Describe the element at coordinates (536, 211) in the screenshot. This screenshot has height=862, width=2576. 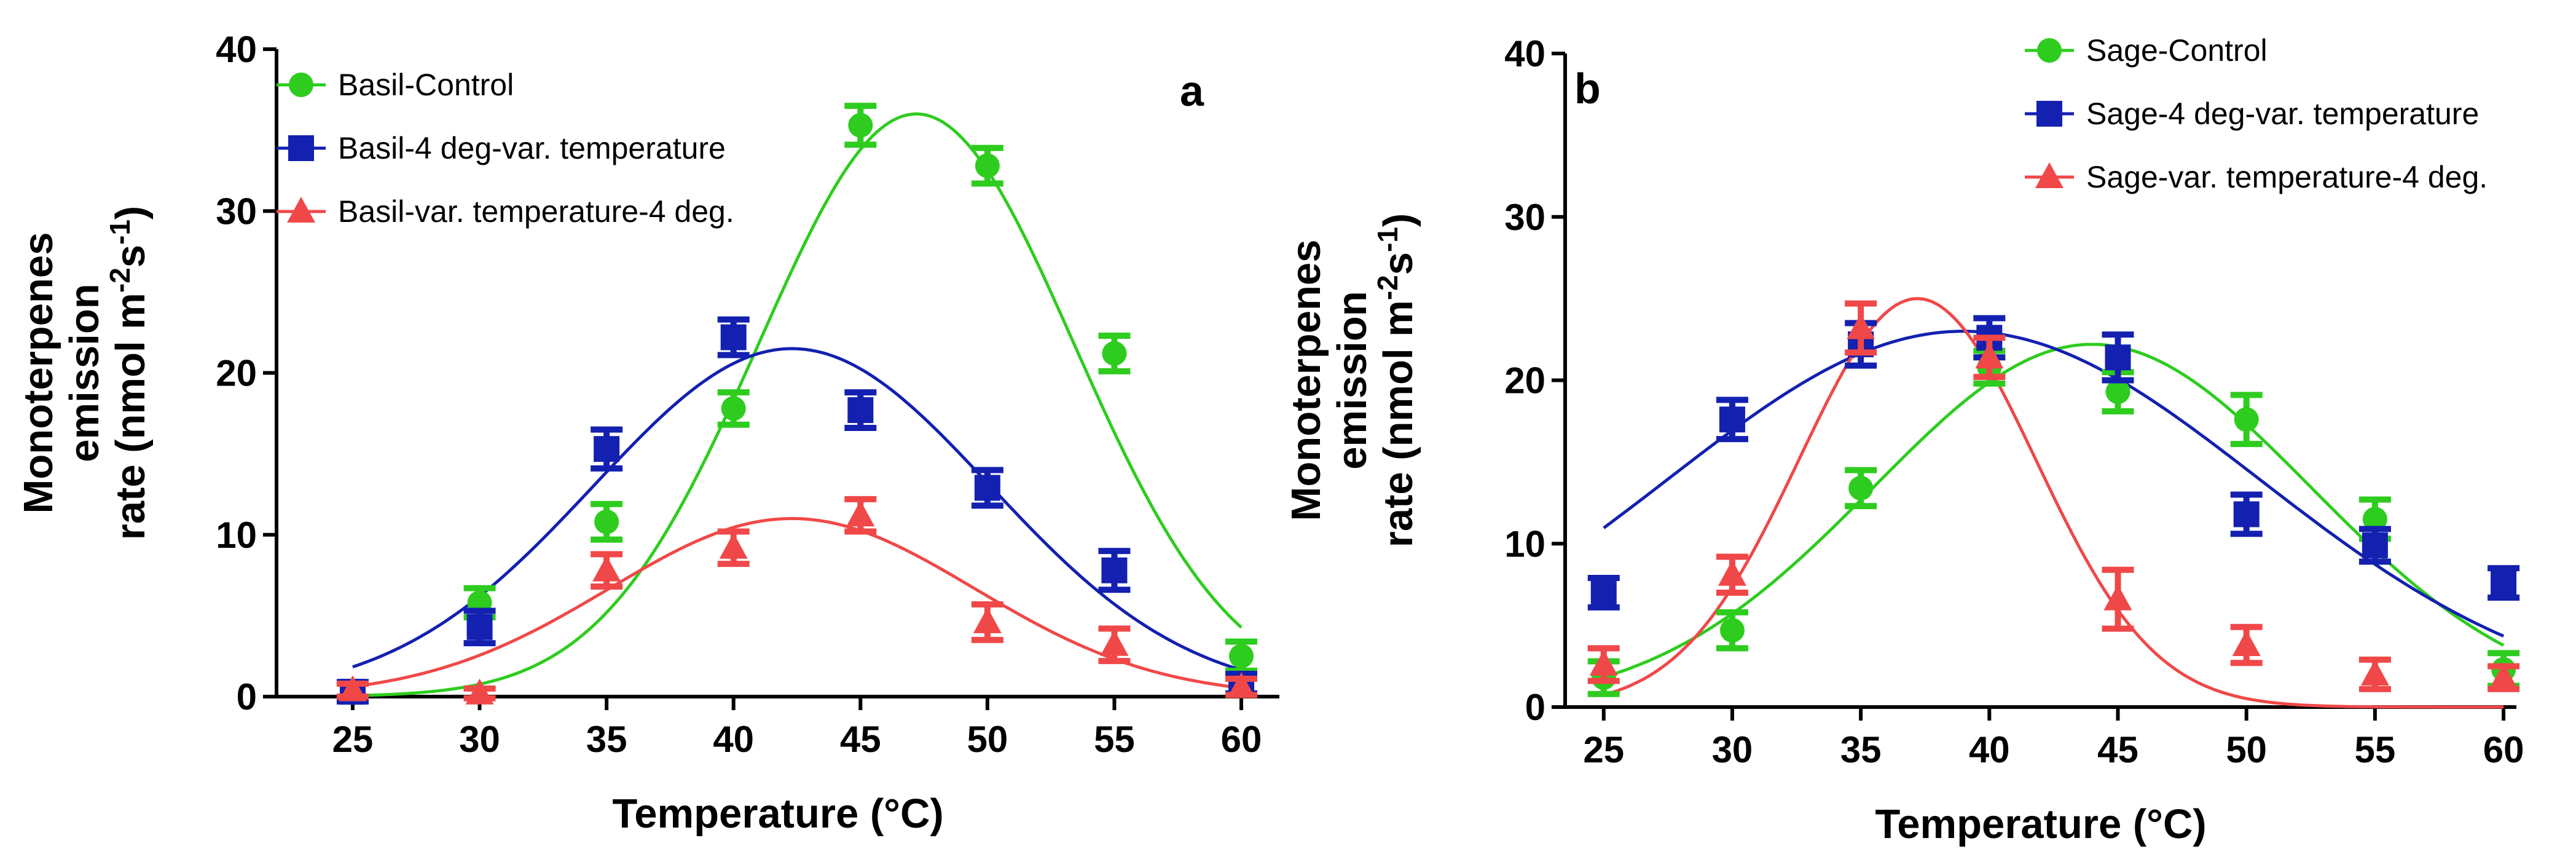
I see `legend-label: Basil-var. temperature-4 deg.` at that location.